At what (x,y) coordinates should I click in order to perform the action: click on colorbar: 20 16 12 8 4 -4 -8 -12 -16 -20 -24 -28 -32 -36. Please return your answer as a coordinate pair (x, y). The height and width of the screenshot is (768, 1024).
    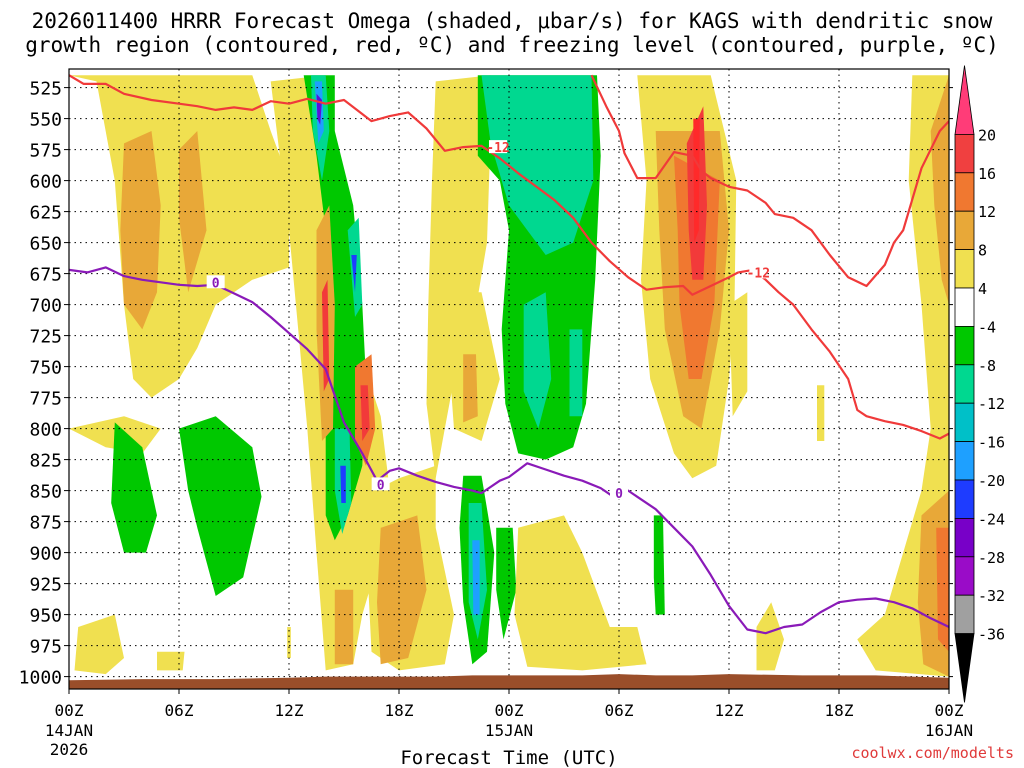
    Looking at the image, I should click on (979, 384).